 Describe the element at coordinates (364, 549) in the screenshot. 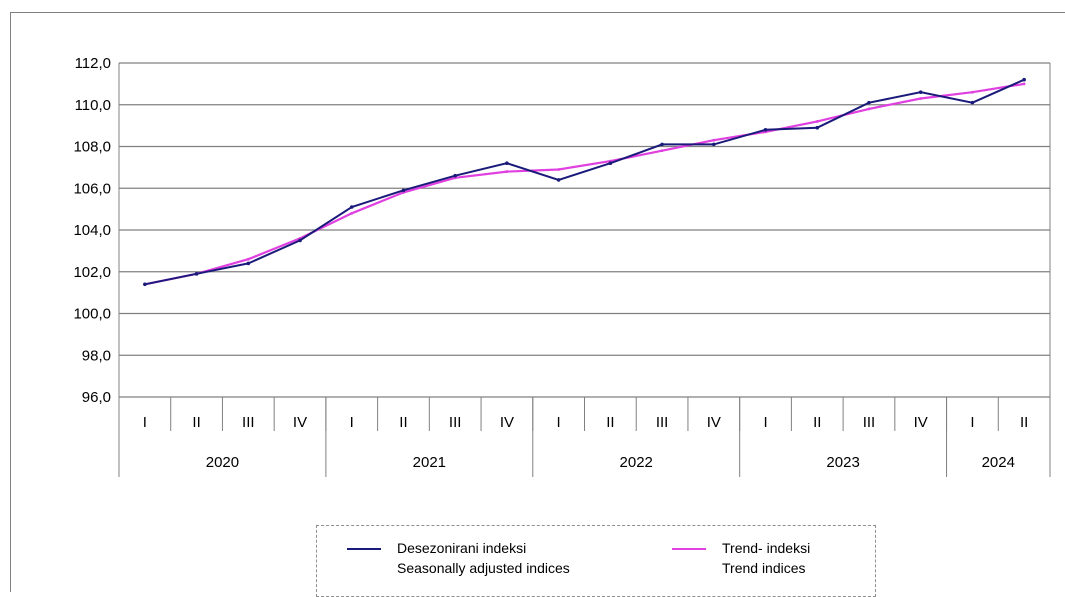

I see `legend-swatch-seasonally-adjusted` at that location.